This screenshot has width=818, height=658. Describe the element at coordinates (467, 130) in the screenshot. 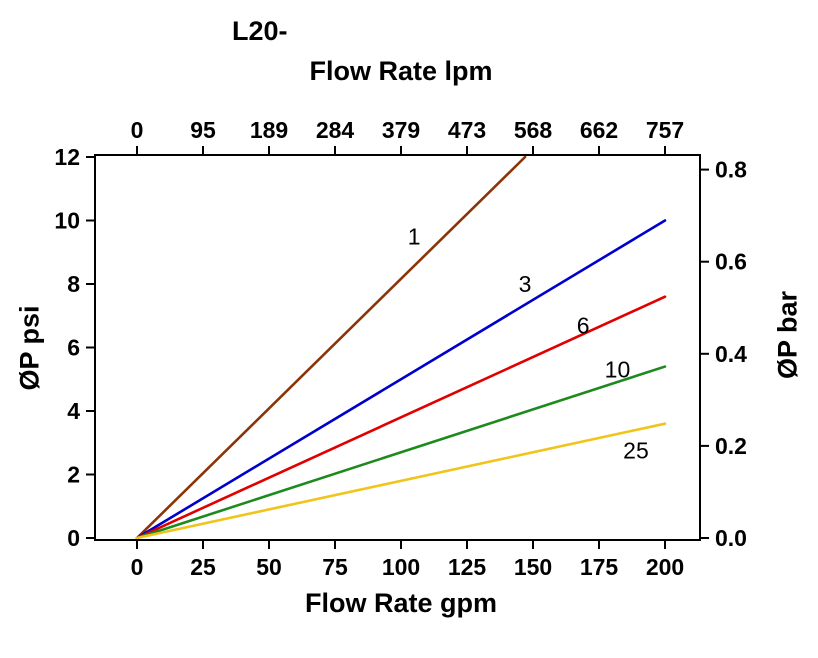

I see `top-axis-tick-label: 473` at that location.